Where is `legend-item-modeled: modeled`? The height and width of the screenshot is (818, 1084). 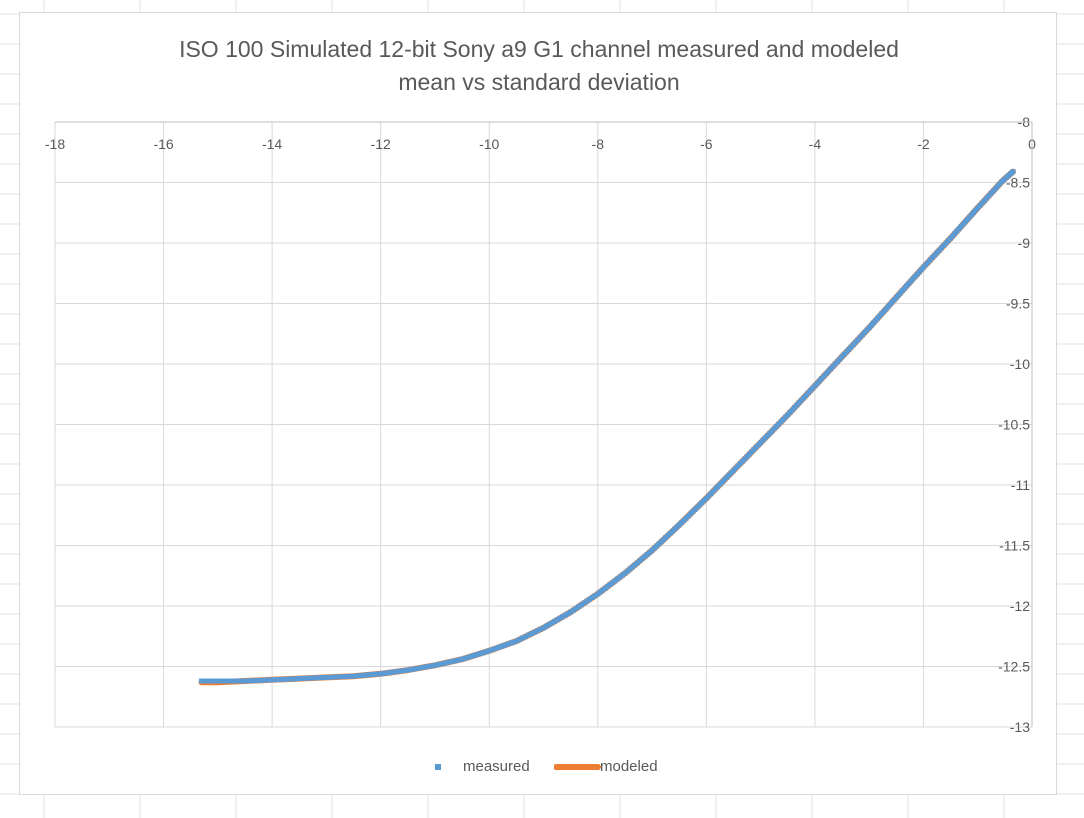
legend-item-modeled: modeled is located at coordinates (619, 767).